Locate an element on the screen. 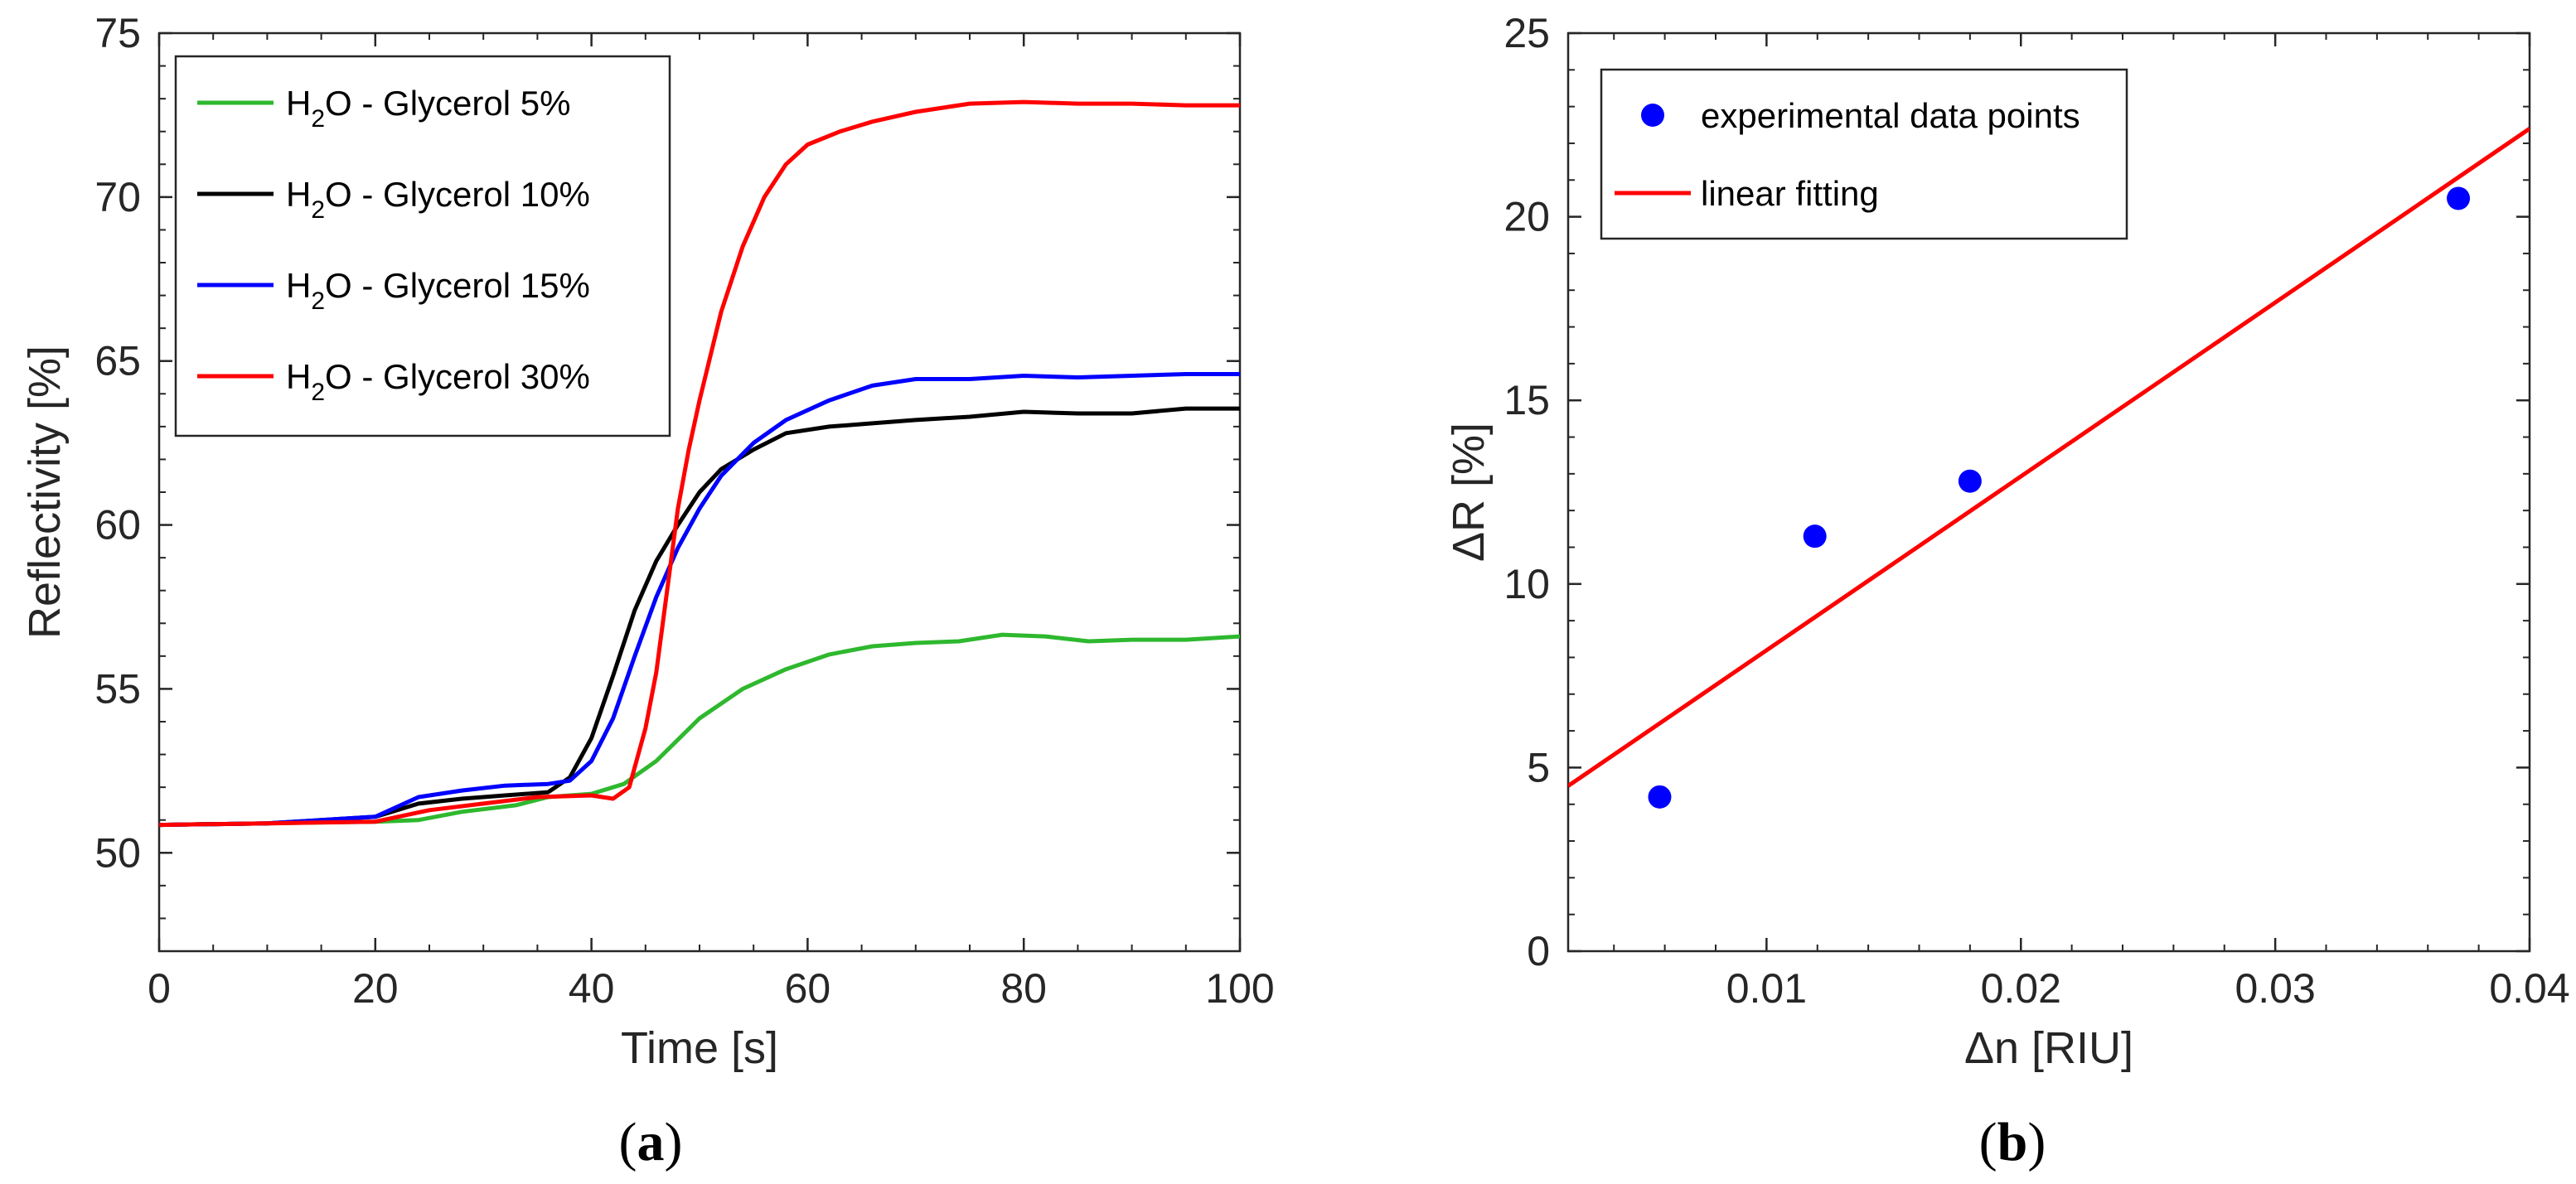  x-axis-label: Time [s] is located at coordinates (699, 1048).